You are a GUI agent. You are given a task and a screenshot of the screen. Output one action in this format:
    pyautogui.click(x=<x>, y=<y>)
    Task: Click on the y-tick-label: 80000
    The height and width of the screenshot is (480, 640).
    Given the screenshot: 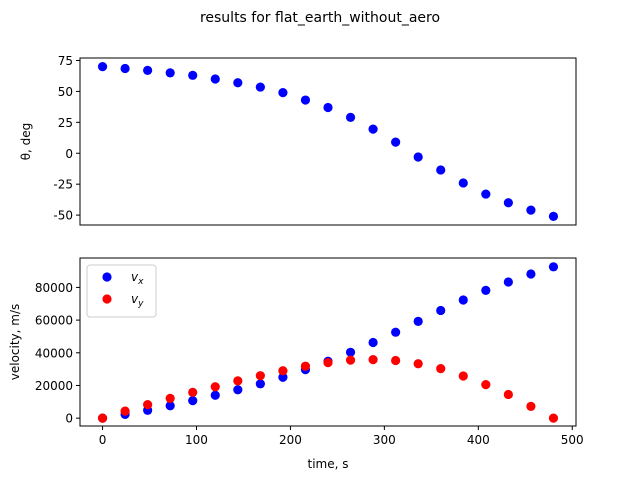 What is the action you would take?
    pyautogui.click(x=54, y=288)
    